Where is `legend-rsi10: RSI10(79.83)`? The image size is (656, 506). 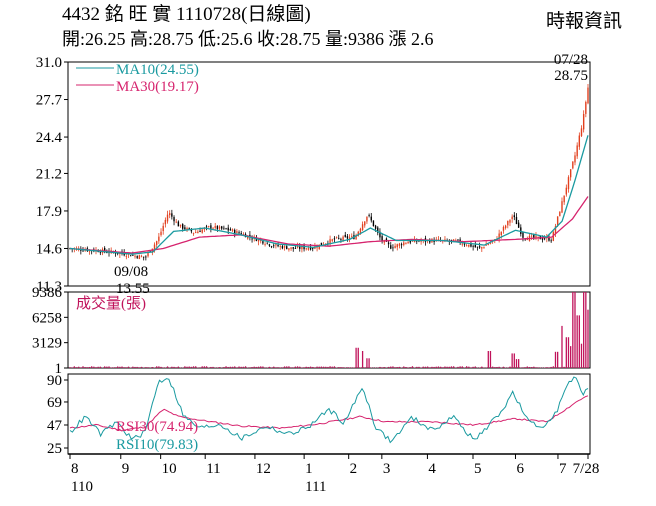 legend-rsi10: RSI10(79.83) is located at coordinates (157, 445).